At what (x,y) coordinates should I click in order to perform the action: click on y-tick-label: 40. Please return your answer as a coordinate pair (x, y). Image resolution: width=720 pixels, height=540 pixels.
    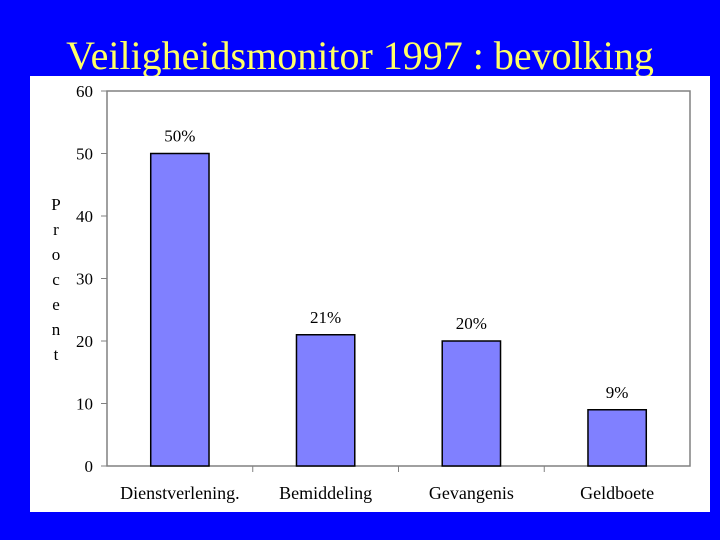
    Looking at the image, I should click on (84, 216).